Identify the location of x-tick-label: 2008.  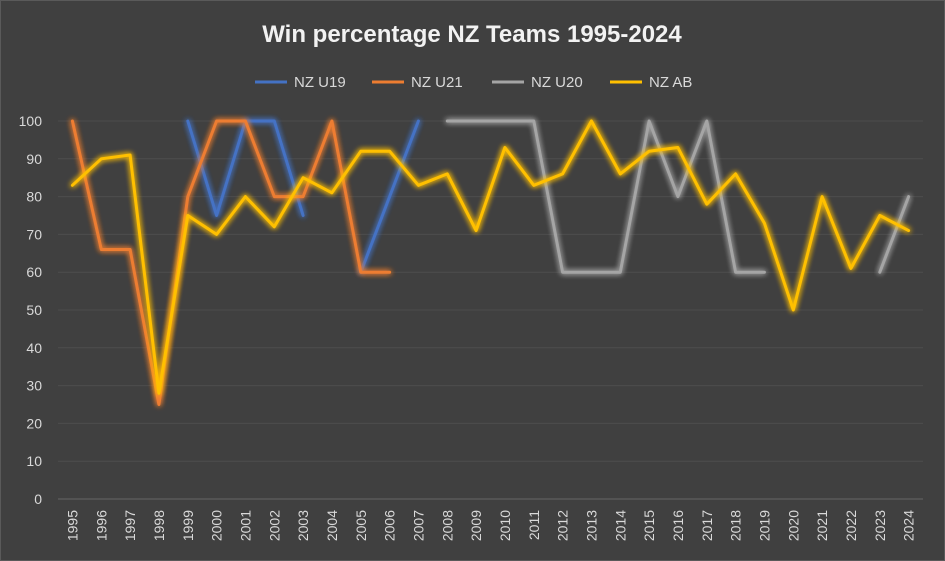
(447, 525).